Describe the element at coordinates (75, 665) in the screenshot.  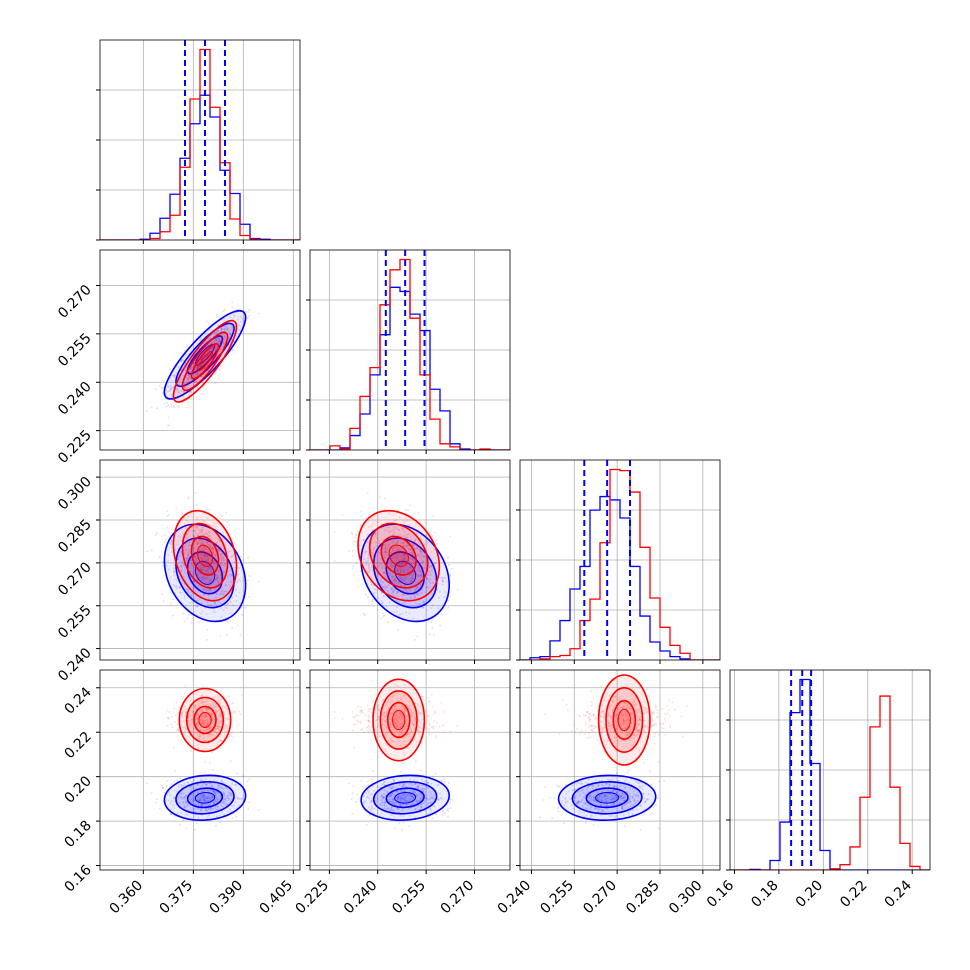
I see `y-tick-label: 0.240` at that location.